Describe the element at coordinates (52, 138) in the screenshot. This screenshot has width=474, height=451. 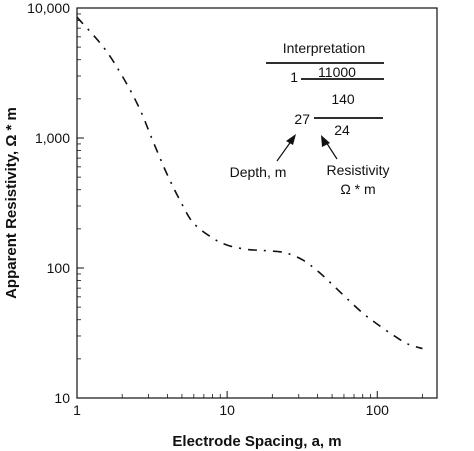
I see `y-tick-label: 1,000` at that location.